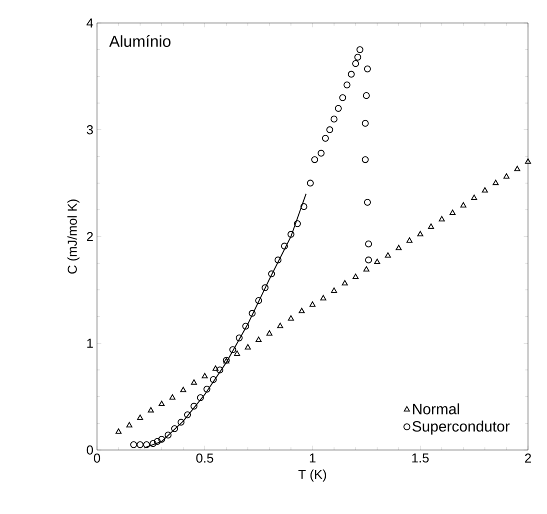 The image size is (547, 514). What do you see at coordinates (313, 458) in the screenshot?
I see `x-tick-label: 1` at bounding box center [313, 458].